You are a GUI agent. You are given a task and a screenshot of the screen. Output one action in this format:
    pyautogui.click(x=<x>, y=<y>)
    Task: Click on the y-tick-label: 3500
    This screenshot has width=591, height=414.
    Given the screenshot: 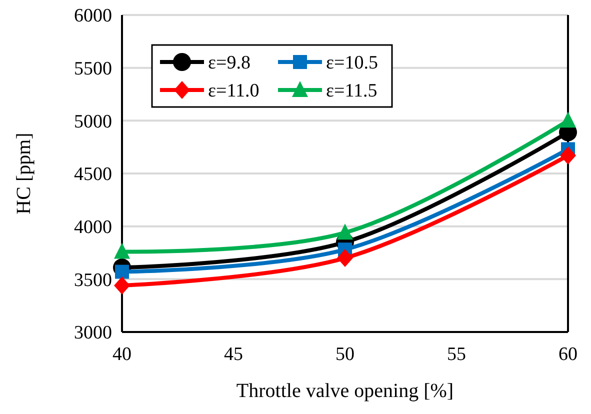 What is the action you would take?
    pyautogui.click(x=93, y=280)
    